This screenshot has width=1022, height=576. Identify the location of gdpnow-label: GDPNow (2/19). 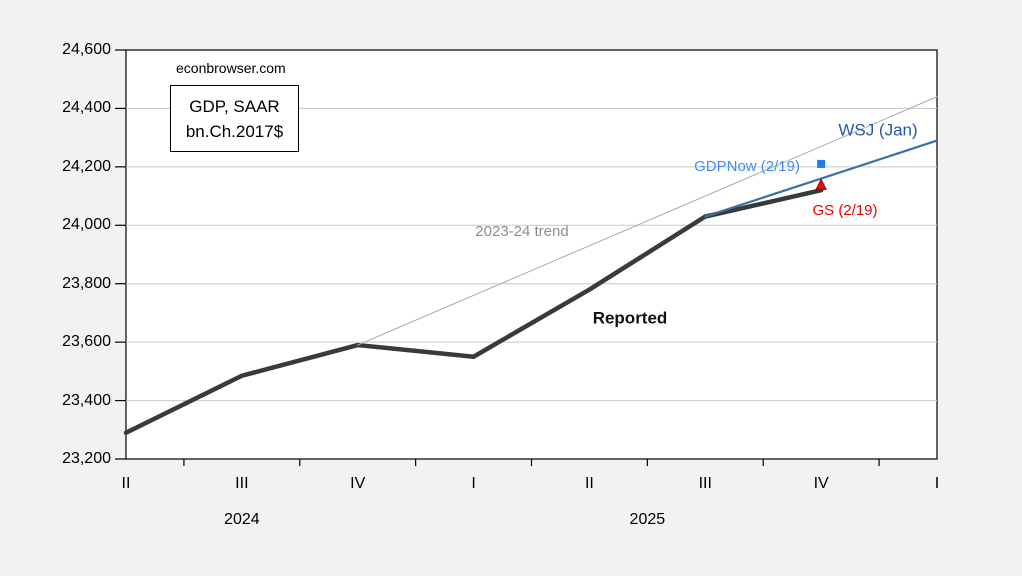
(747, 166).